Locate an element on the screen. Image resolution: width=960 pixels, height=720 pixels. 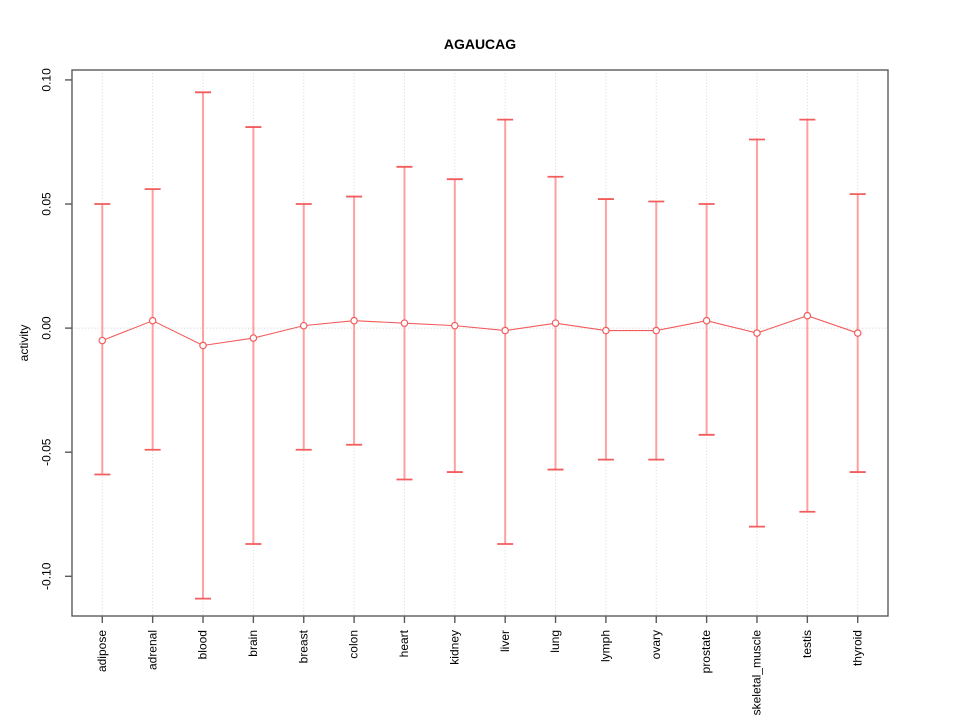
x-tick-label: ovary is located at coordinates (656, 644).